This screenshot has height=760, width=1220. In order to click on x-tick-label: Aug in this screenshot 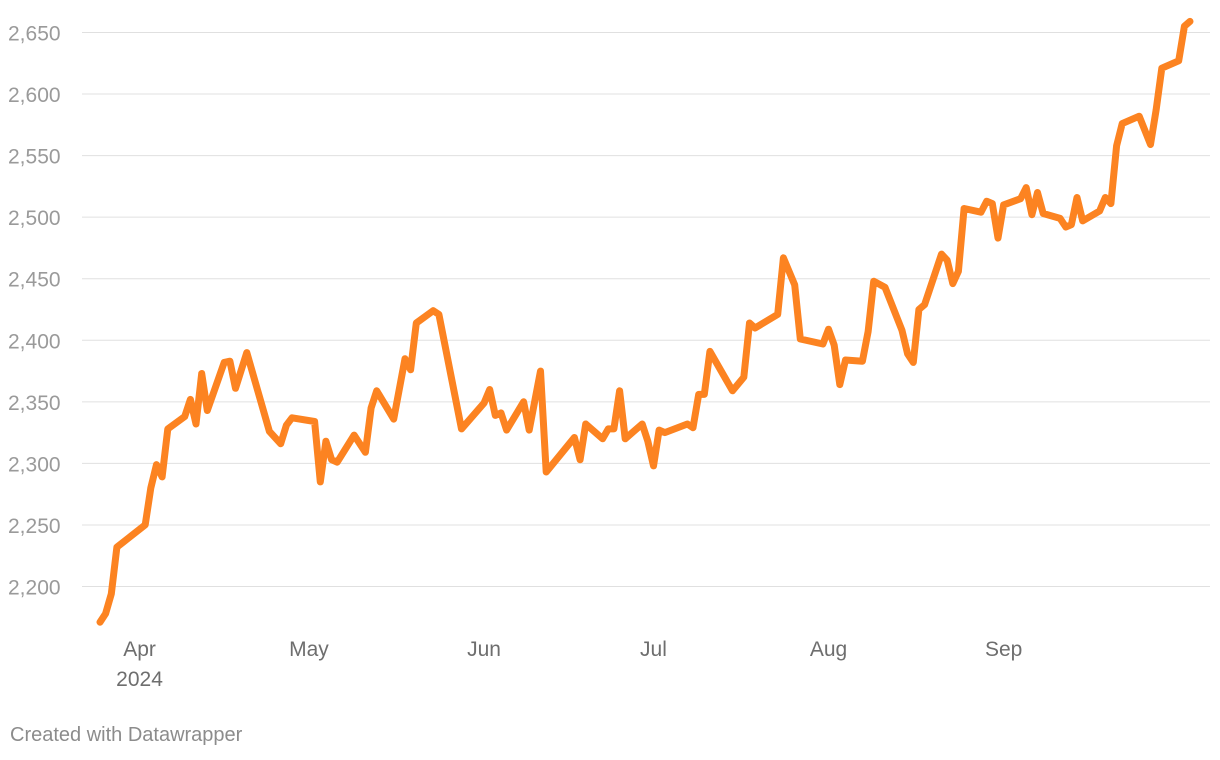, I will do `click(828, 649)`.